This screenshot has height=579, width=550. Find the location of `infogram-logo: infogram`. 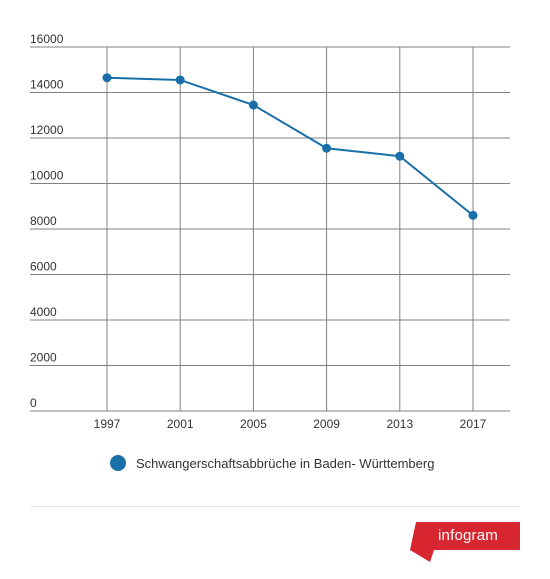

infogram-logo: infogram is located at coordinates (465, 541).